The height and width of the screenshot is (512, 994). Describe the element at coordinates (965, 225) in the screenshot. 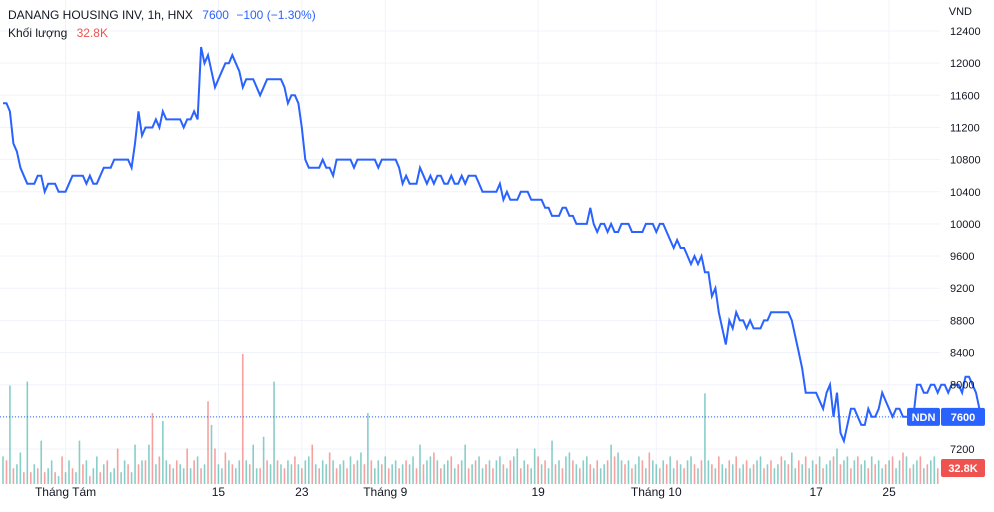

I see `y-tick-label: 10000` at that location.